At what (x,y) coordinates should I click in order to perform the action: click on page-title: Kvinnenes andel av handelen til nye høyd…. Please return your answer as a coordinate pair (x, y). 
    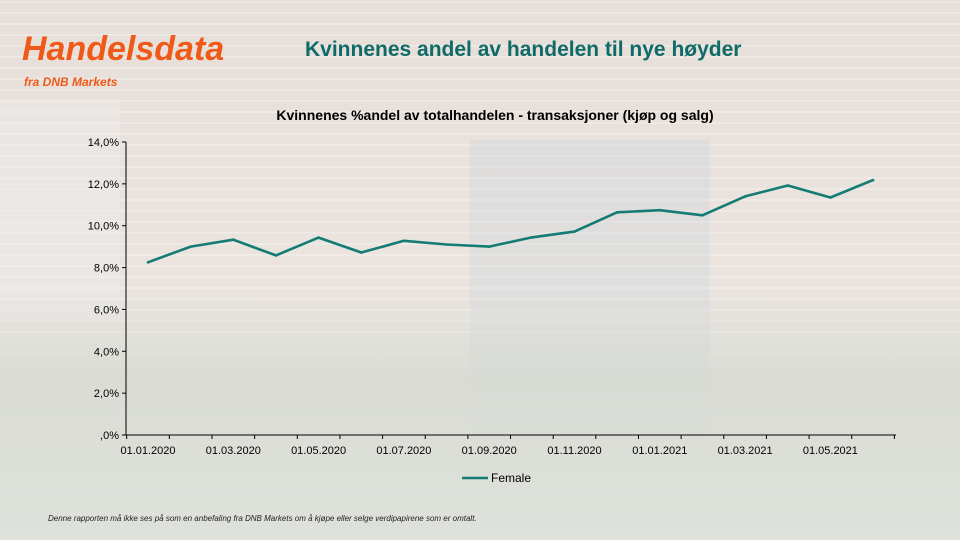
    Looking at the image, I should click on (523, 49).